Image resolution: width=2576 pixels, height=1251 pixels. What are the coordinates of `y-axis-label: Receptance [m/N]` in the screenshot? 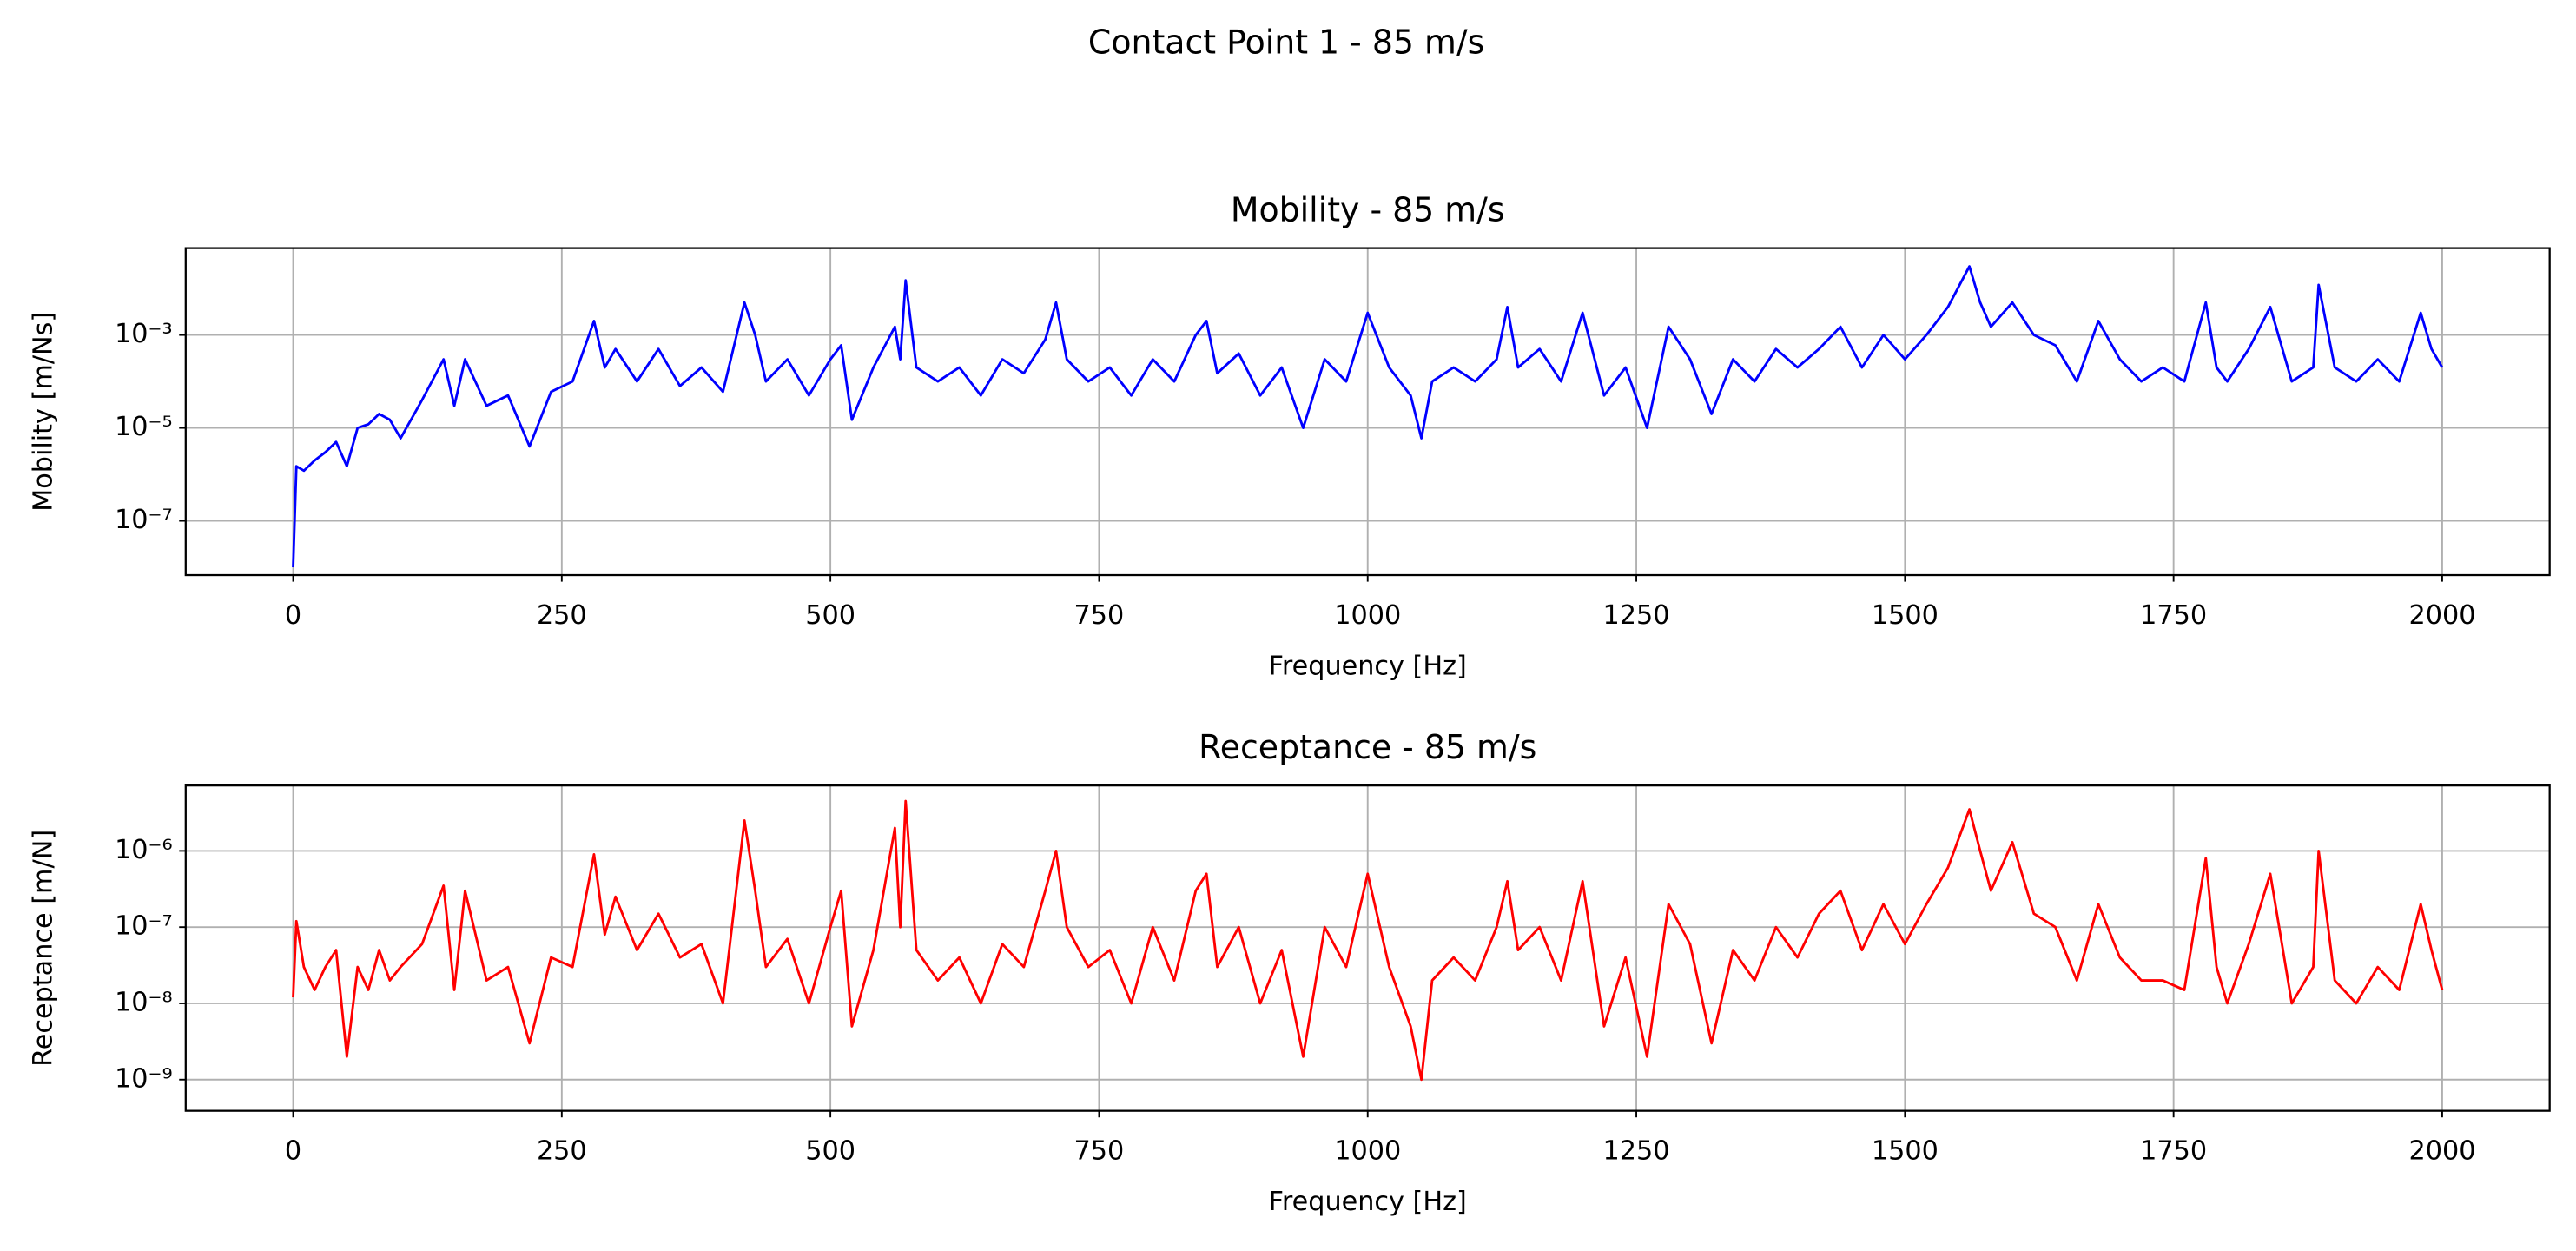 It's located at (44, 949).